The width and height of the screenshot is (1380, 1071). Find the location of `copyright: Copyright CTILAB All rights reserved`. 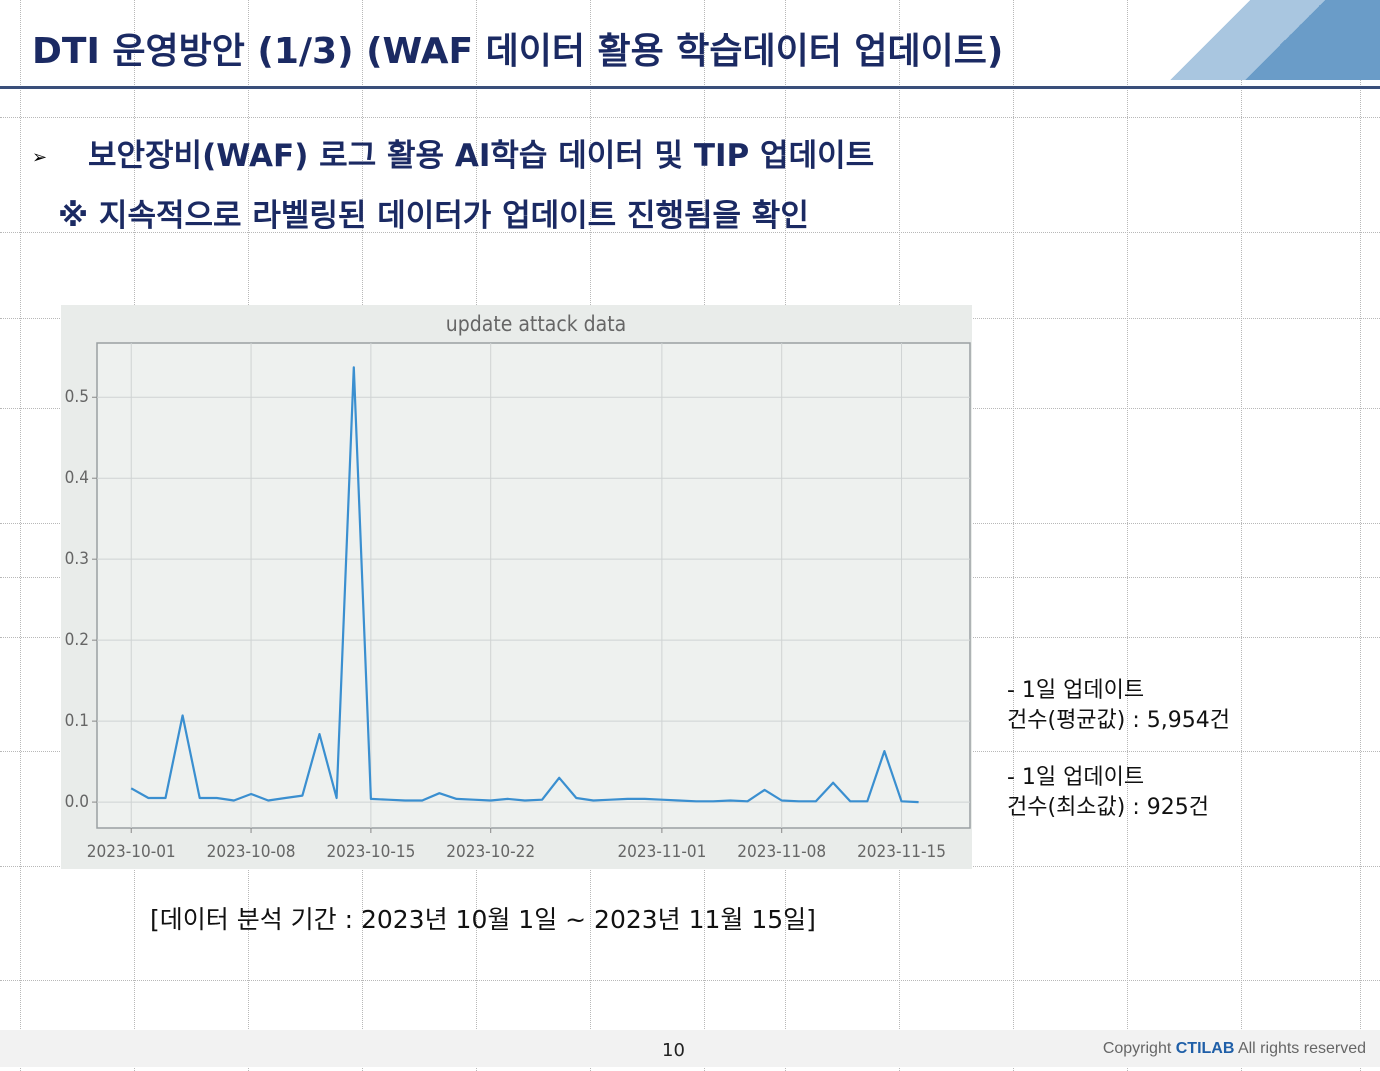

copyright: Copyright CTILAB All rights reserved is located at coordinates (1234, 1049).